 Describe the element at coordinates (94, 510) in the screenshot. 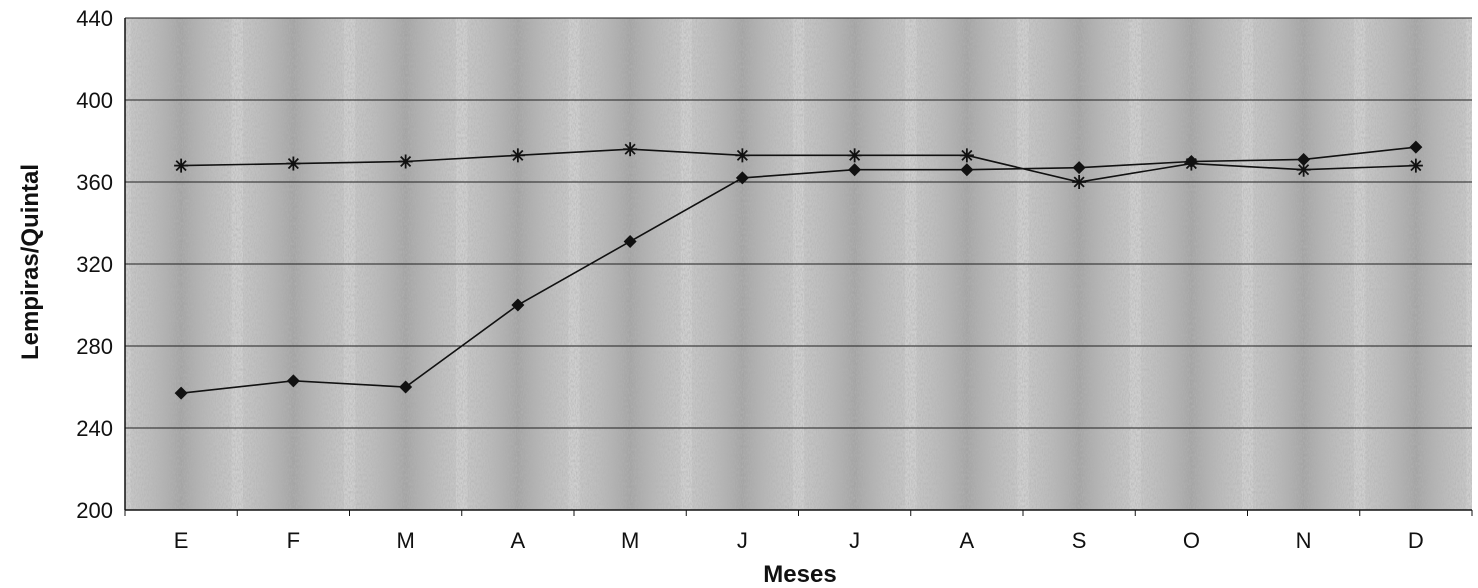

I see `y-tick-label: 200` at that location.